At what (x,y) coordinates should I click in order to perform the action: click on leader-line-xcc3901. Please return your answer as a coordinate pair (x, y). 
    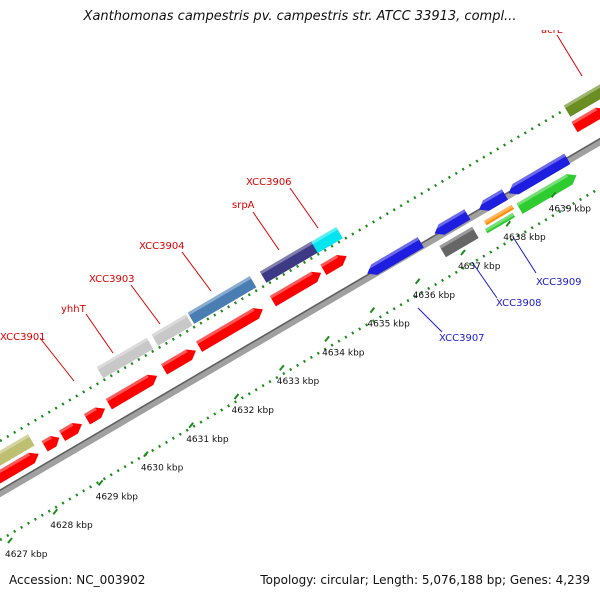
    Looking at the image, I should click on (57, 359).